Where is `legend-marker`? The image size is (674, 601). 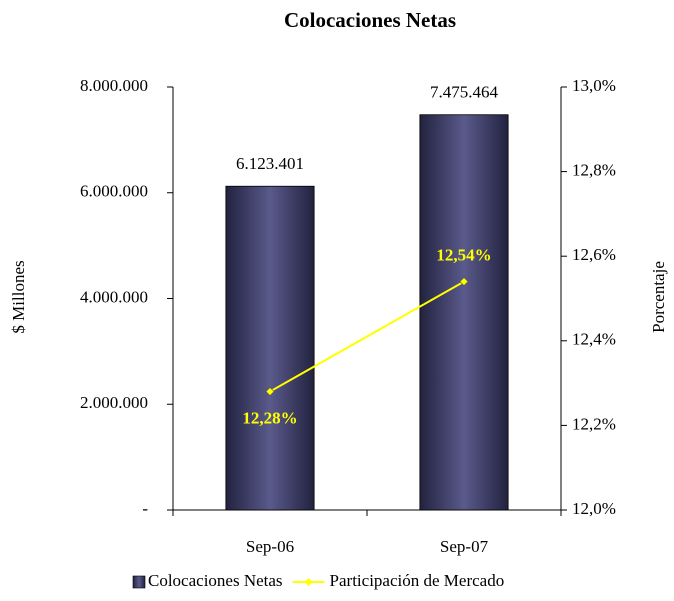
legend-marker is located at coordinates (308, 582).